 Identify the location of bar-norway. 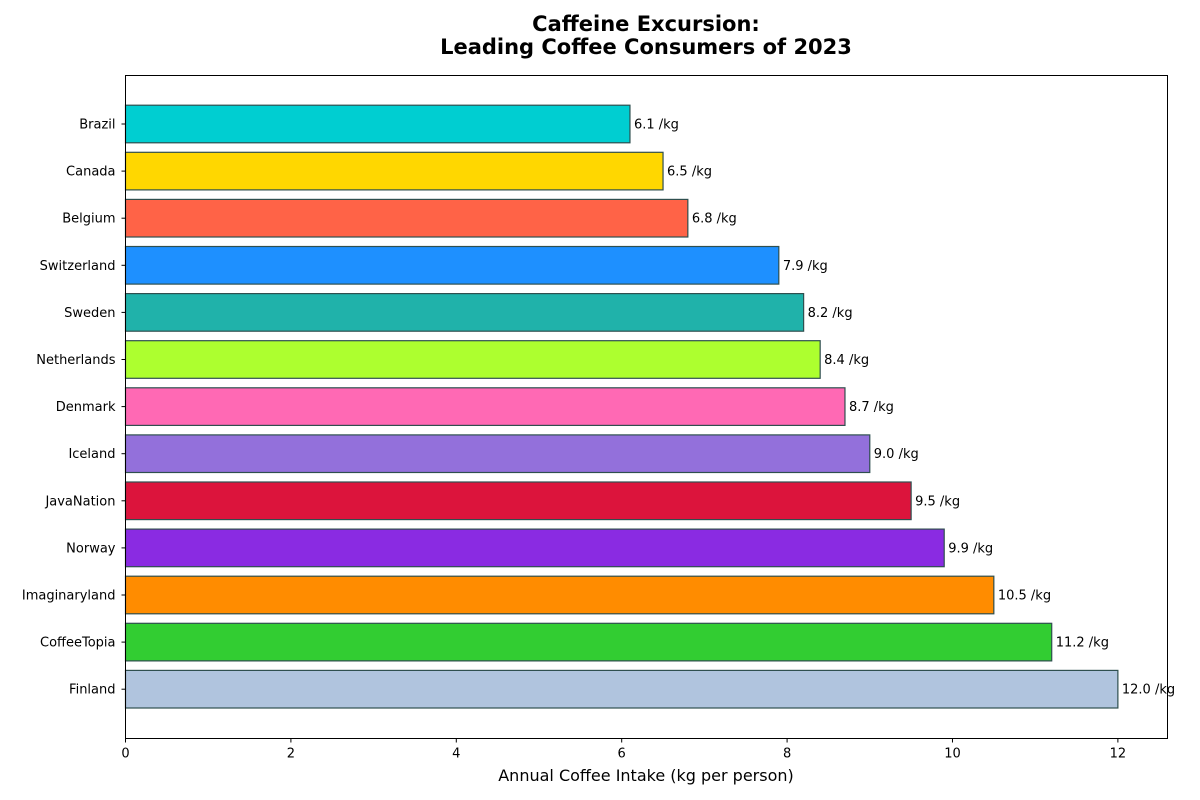
(534, 548).